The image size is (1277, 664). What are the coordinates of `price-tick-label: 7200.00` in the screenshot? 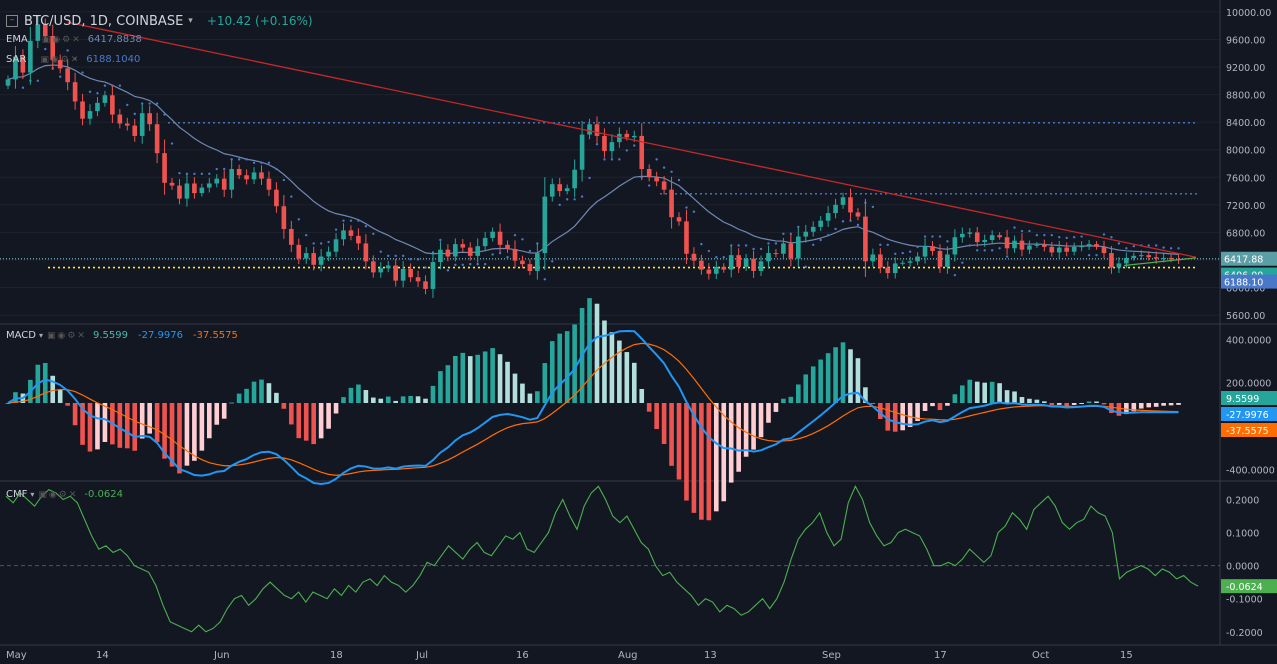 It's located at (1245, 206).